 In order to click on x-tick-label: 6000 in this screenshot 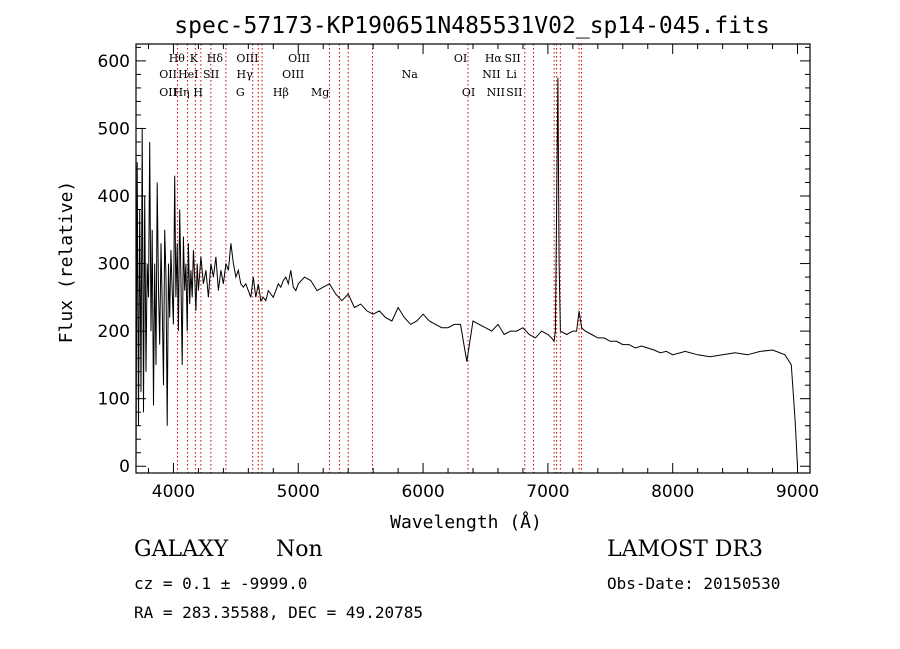, I will do `click(422, 492)`.